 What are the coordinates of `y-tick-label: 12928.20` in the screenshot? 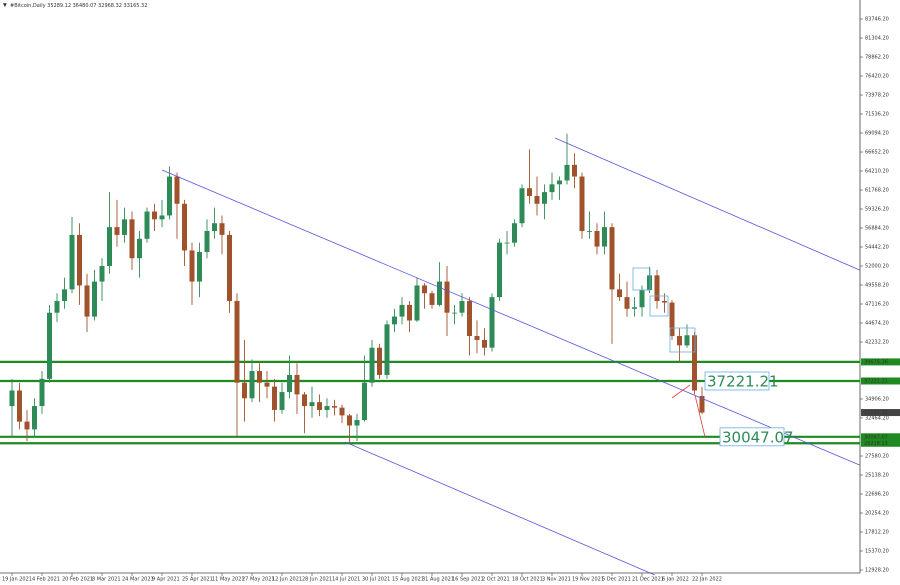 It's located at (877, 570).